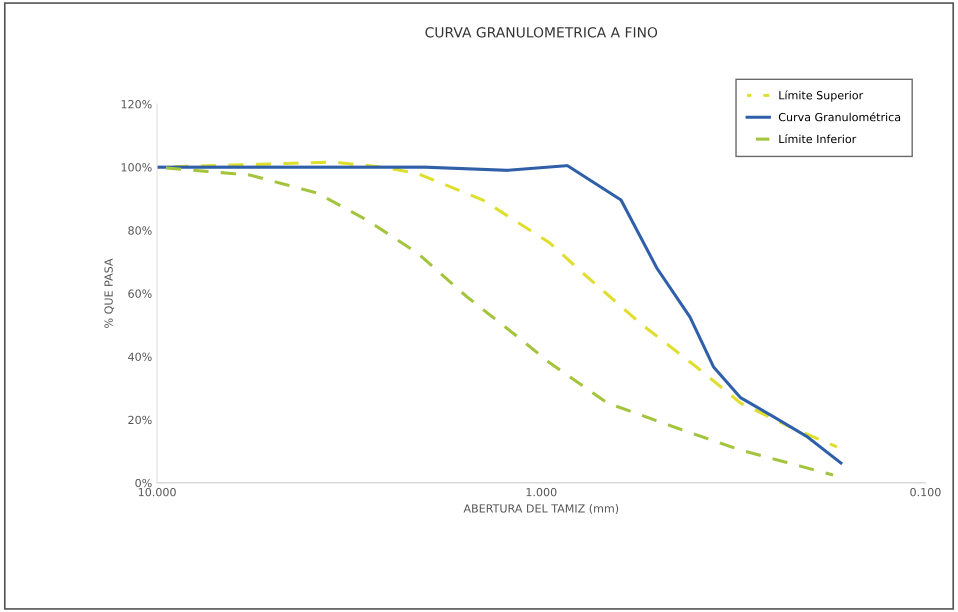 Image resolution: width=958 pixels, height=612 pixels. What do you see at coordinates (817, 139) in the screenshot?
I see `legend-label: Límite Inferior` at bounding box center [817, 139].